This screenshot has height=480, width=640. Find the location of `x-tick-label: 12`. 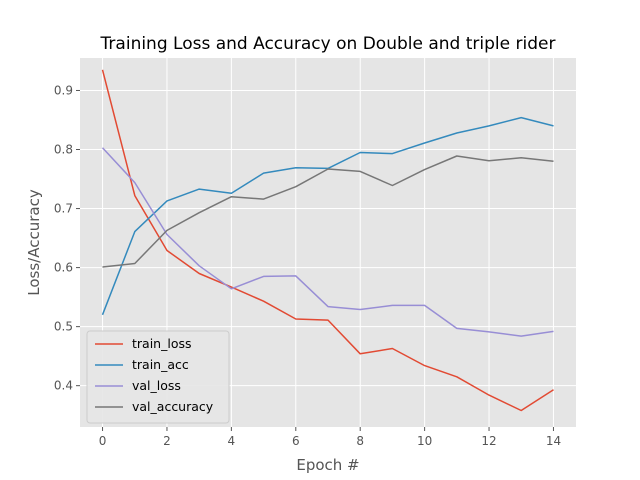

x-tick-label: 12 is located at coordinates (488, 441).